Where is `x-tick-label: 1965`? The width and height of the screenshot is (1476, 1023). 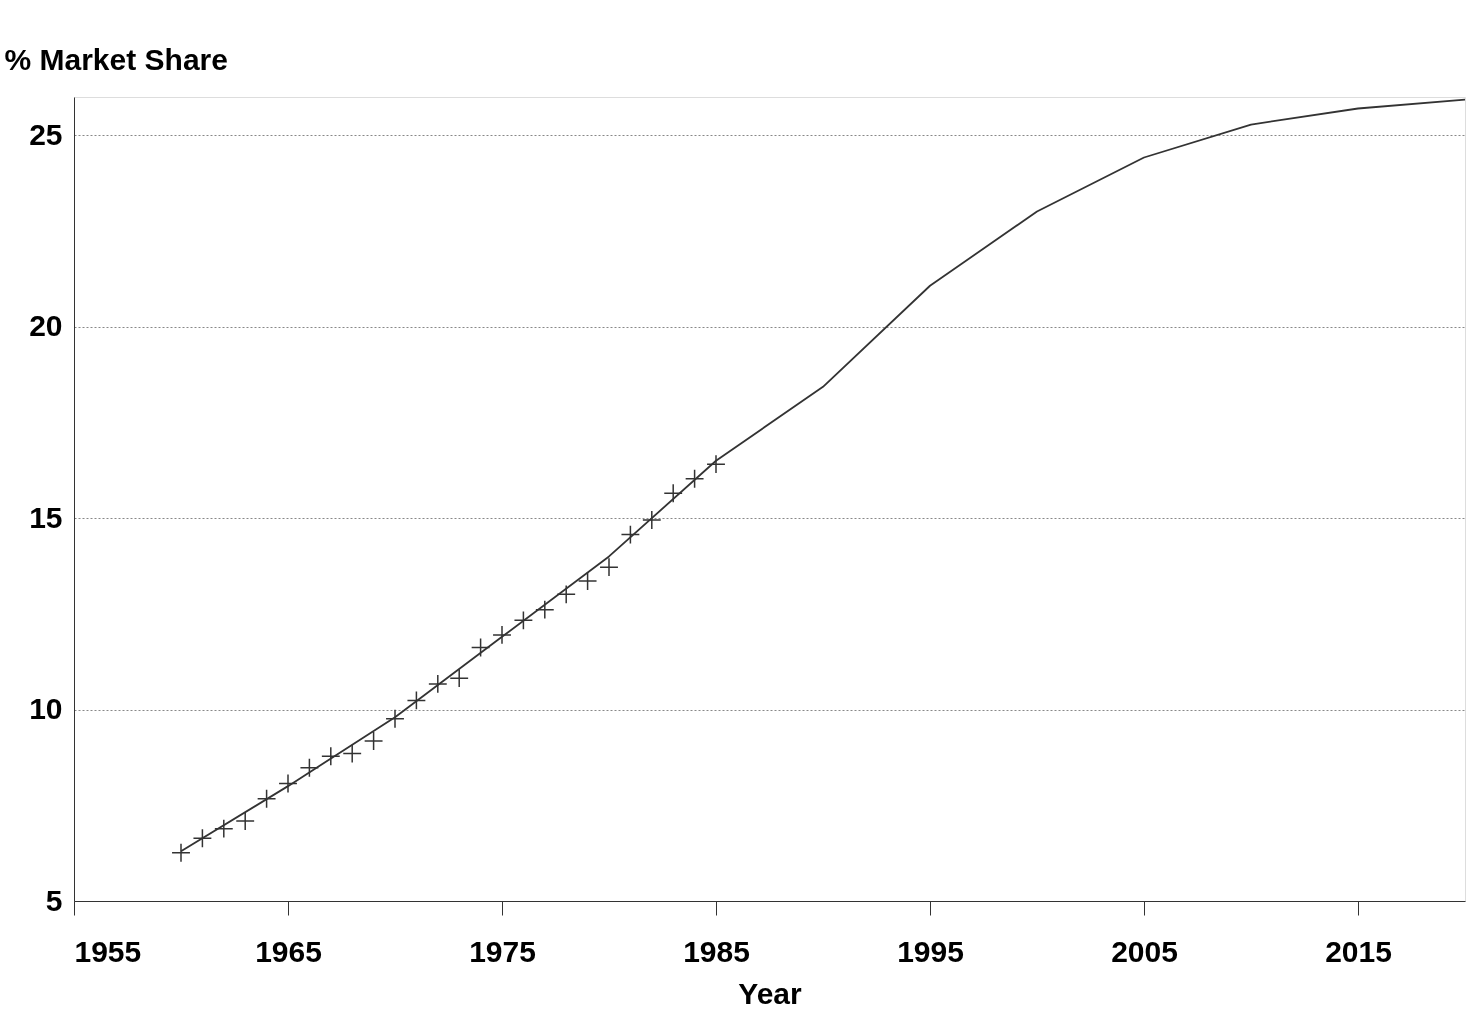 x-tick-label: 1965 is located at coordinates (288, 951).